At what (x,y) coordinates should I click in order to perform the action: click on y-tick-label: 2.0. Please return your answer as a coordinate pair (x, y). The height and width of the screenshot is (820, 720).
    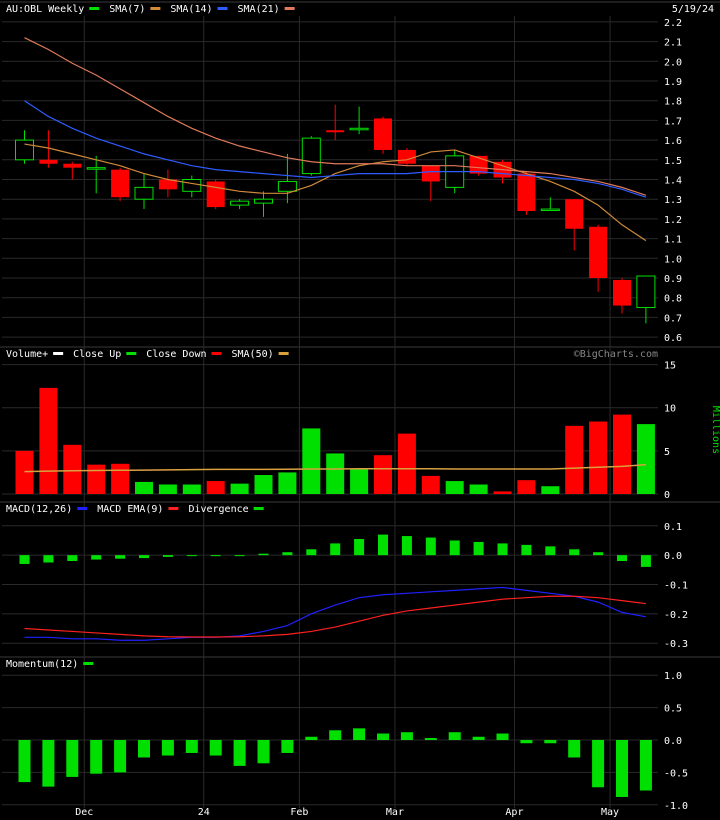
    Looking at the image, I should click on (673, 62).